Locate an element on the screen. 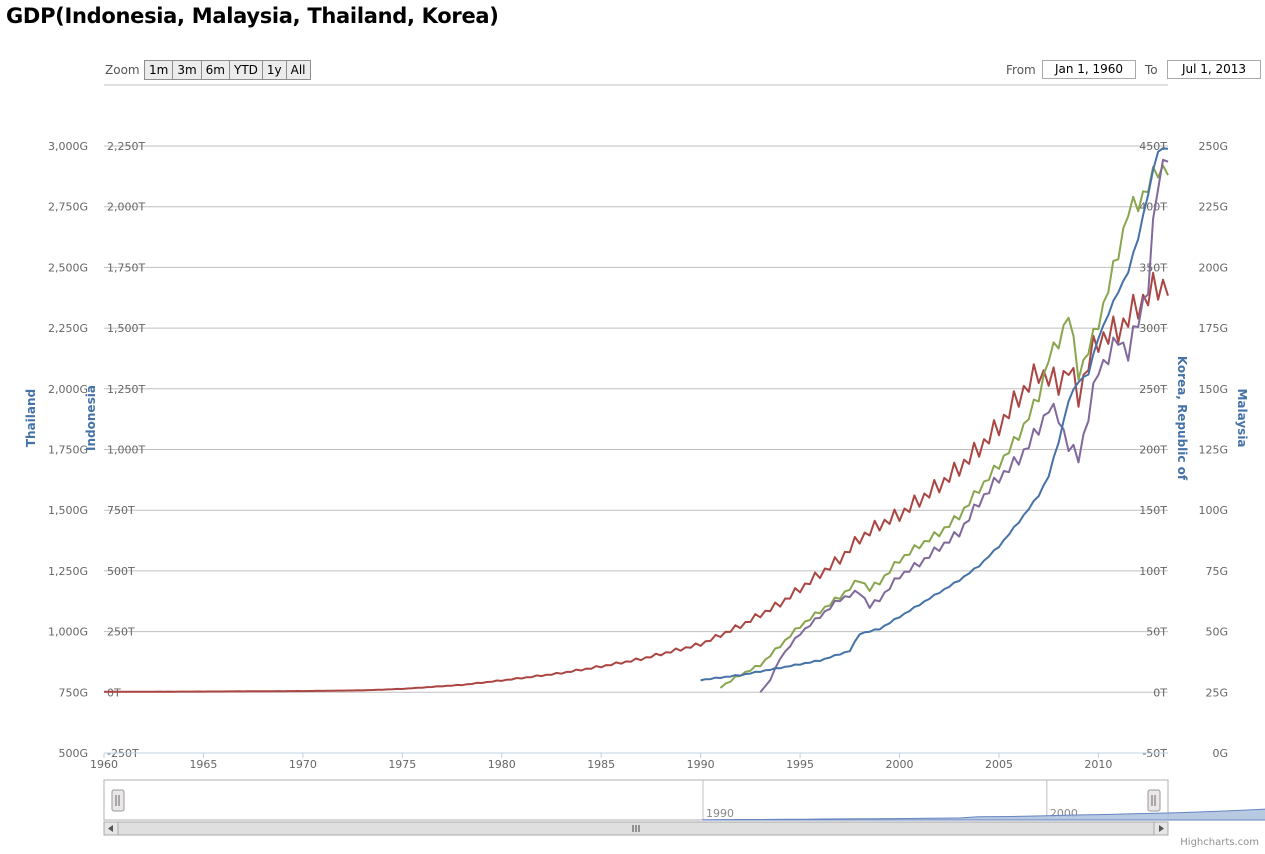  malaysia-axis-tick-label: 150G is located at coordinates (1213, 389).